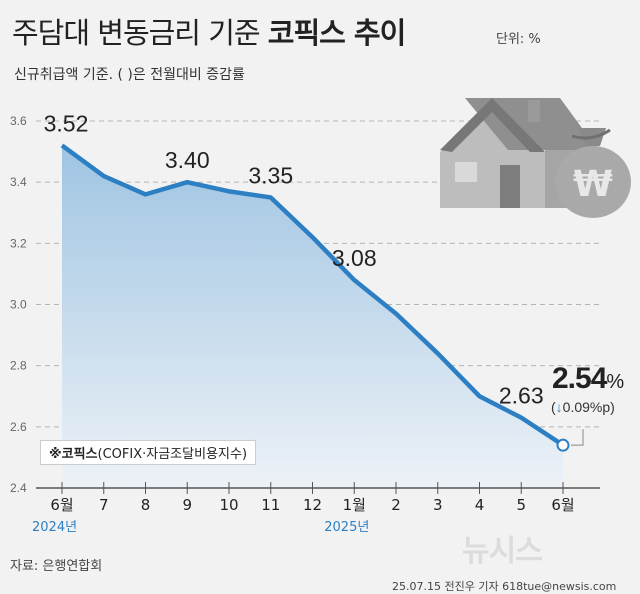 The width and height of the screenshot is (640, 594). What do you see at coordinates (18, 488) in the screenshot?
I see `y-tick-label: 2.4` at bounding box center [18, 488].